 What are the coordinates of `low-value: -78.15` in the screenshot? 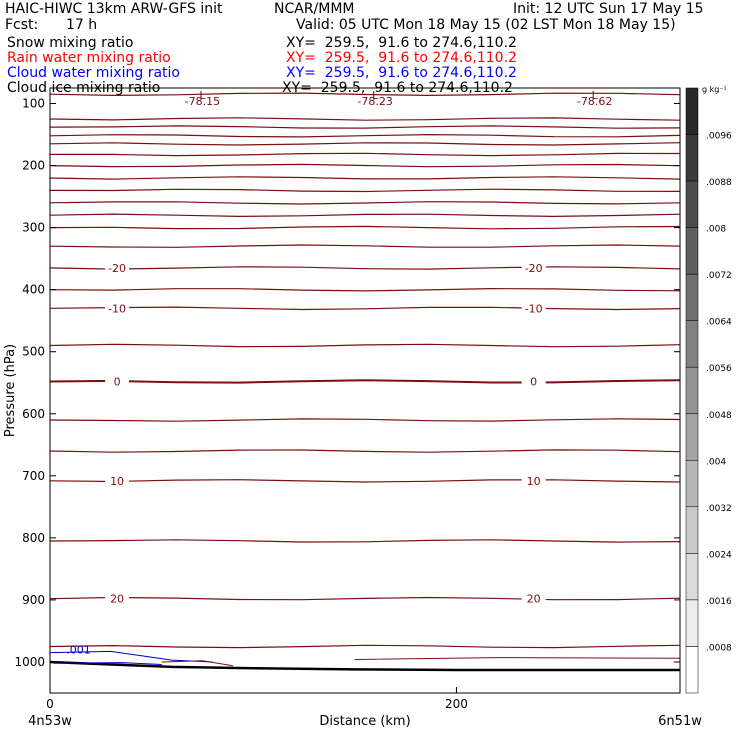 It's located at (202, 101).